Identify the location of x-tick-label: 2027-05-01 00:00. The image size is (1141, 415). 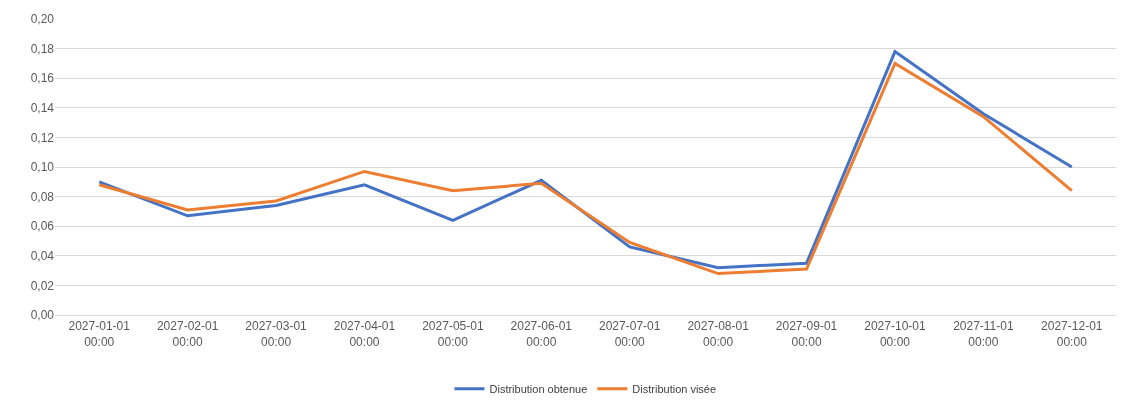
(453, 334).